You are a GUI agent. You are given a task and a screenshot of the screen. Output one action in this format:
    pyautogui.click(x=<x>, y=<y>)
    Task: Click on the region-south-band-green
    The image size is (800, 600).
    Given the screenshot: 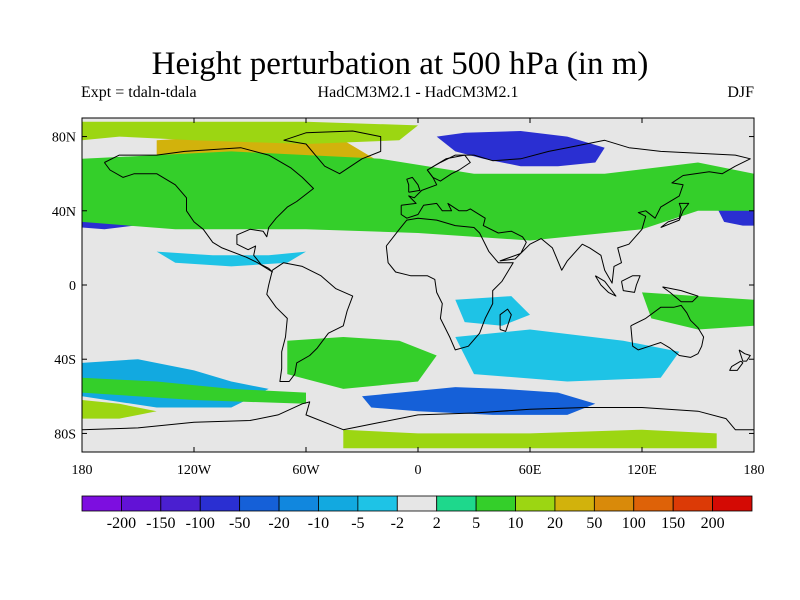 What is the action you would take?
    pyautogui.click(x=194, y=390)
    